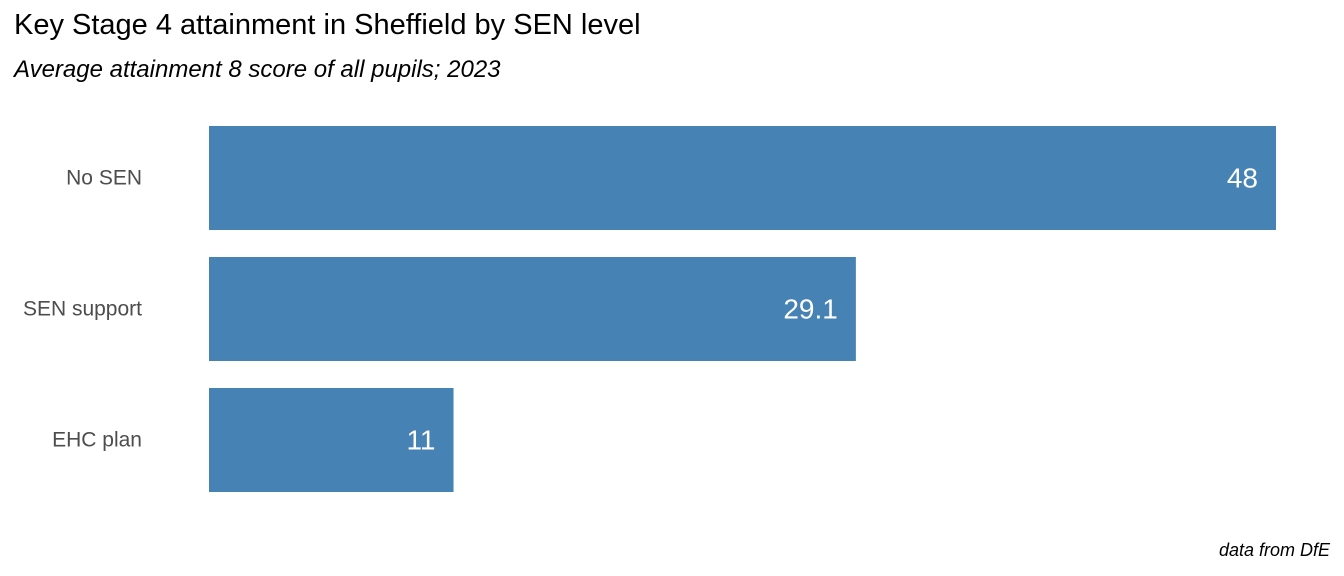 The width and height of the screenshot is (1344, 576). Describe the element at coordinates (97, 440) in the screenshot. I see `category-label: EHC plan` at that location.